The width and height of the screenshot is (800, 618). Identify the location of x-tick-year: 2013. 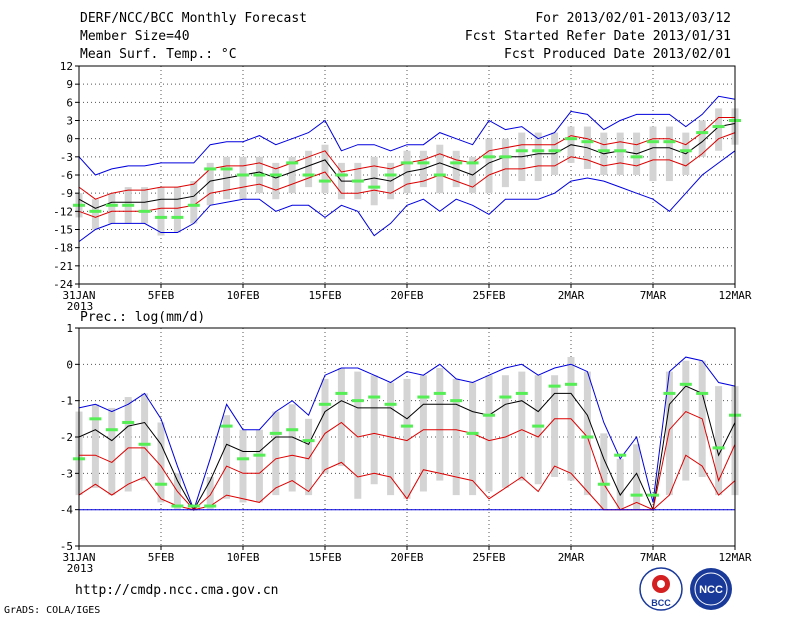
(80, 568).